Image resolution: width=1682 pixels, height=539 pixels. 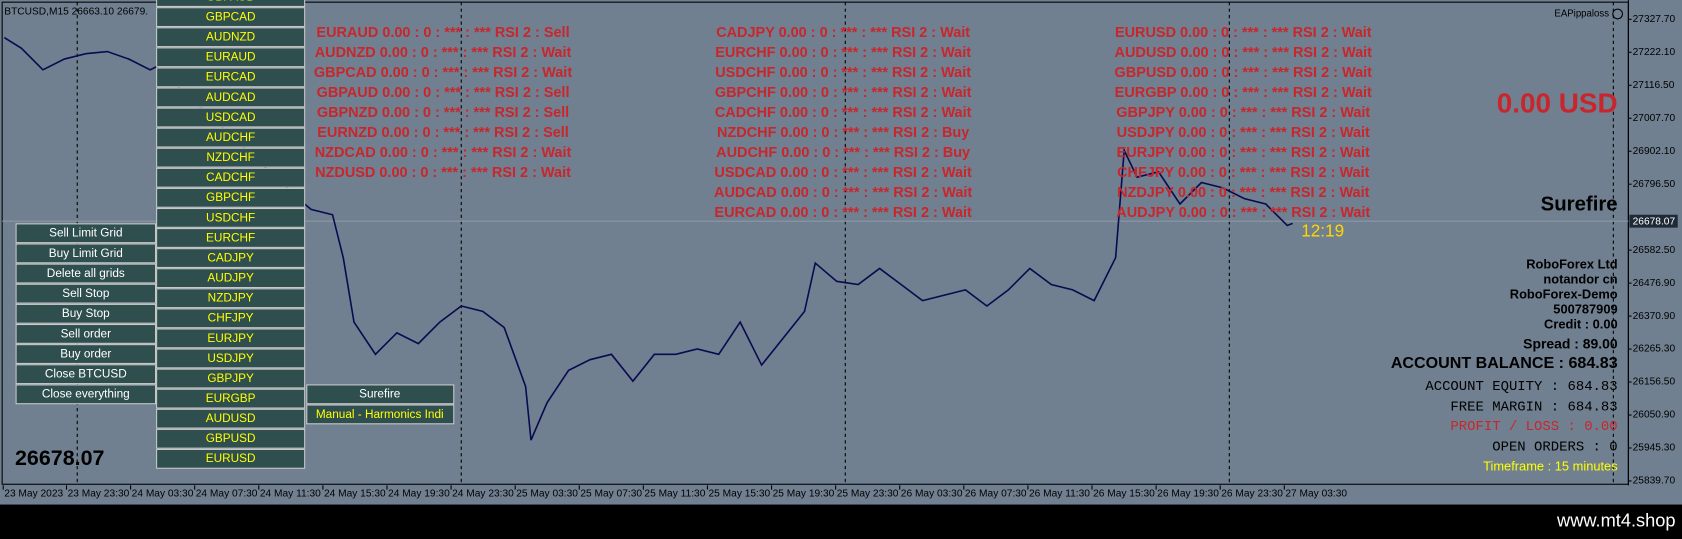 I want to click on action-button-label: Sell order, so click(x=86, y=333).